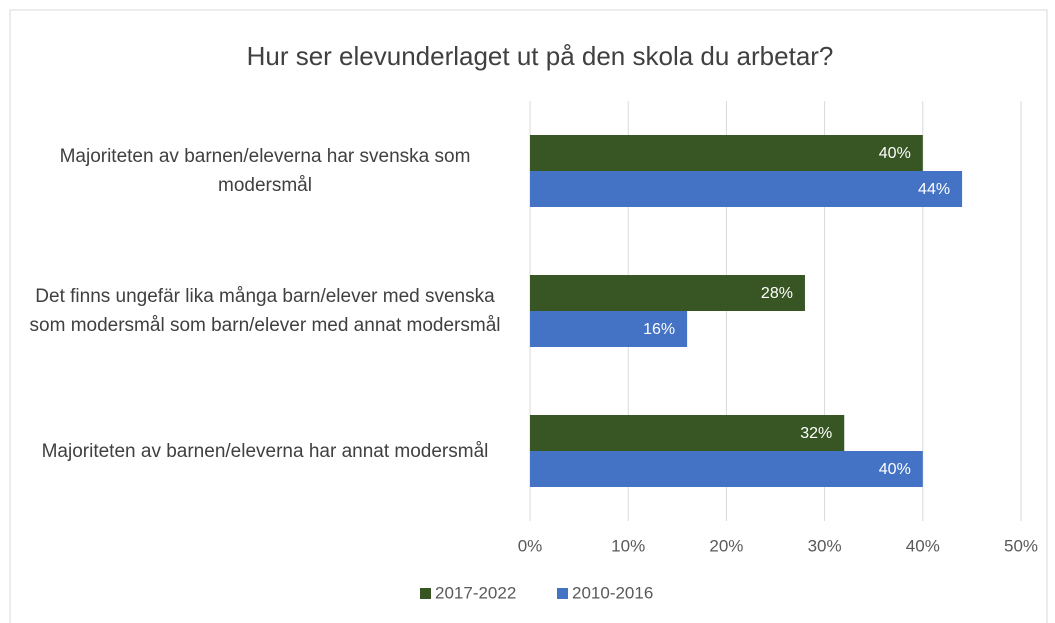  What do you see at coordinates (934, 189) in the screenshot?
I see `data-label: 44%` at bounding box center [934, 189].